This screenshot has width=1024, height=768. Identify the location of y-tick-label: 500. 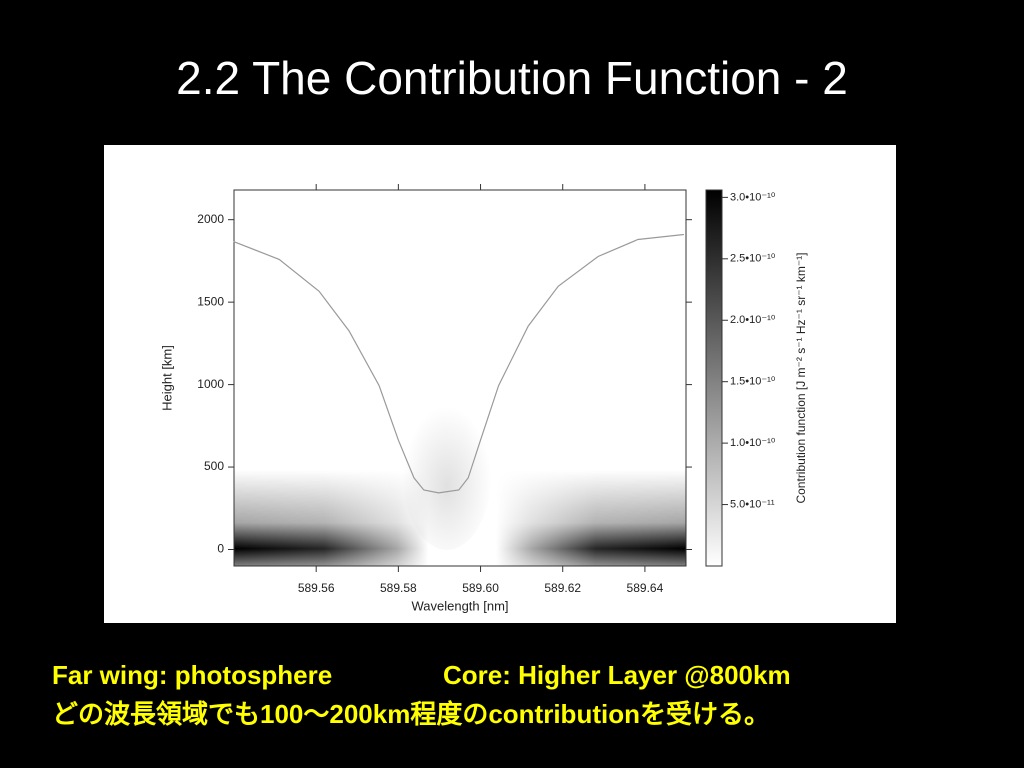
(214, 466).